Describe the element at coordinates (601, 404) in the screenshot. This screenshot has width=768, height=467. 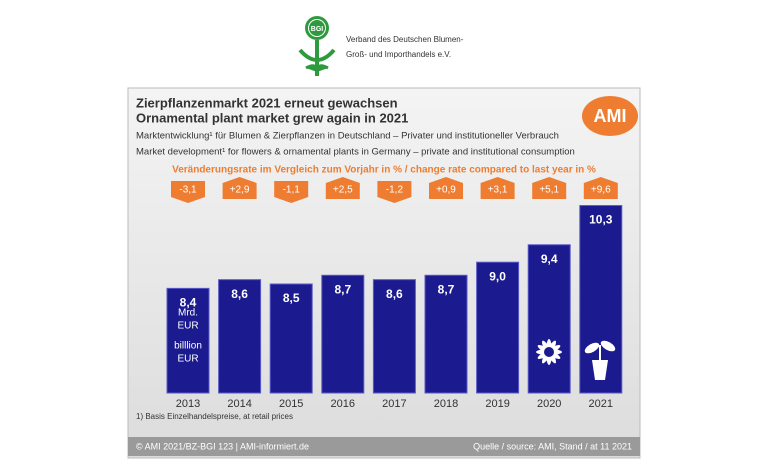
I see `x-tick-label: 2021` at that location.